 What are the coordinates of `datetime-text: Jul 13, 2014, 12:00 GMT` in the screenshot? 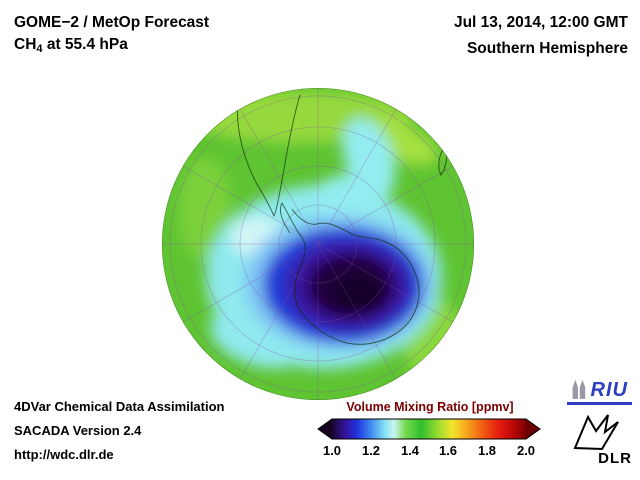 It's located at (540, 22).